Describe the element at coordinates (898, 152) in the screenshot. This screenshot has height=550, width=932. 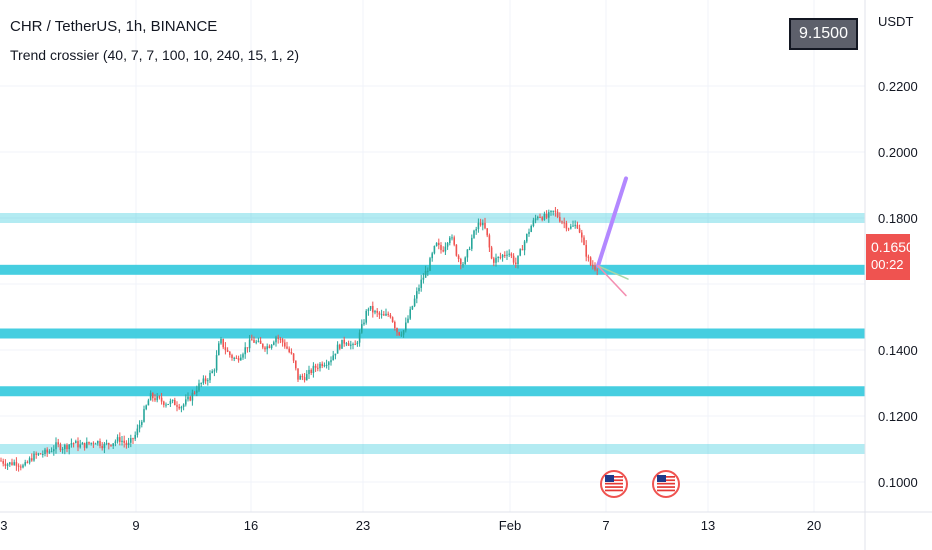
I see `price-tick-label: 0.2000` at that location.